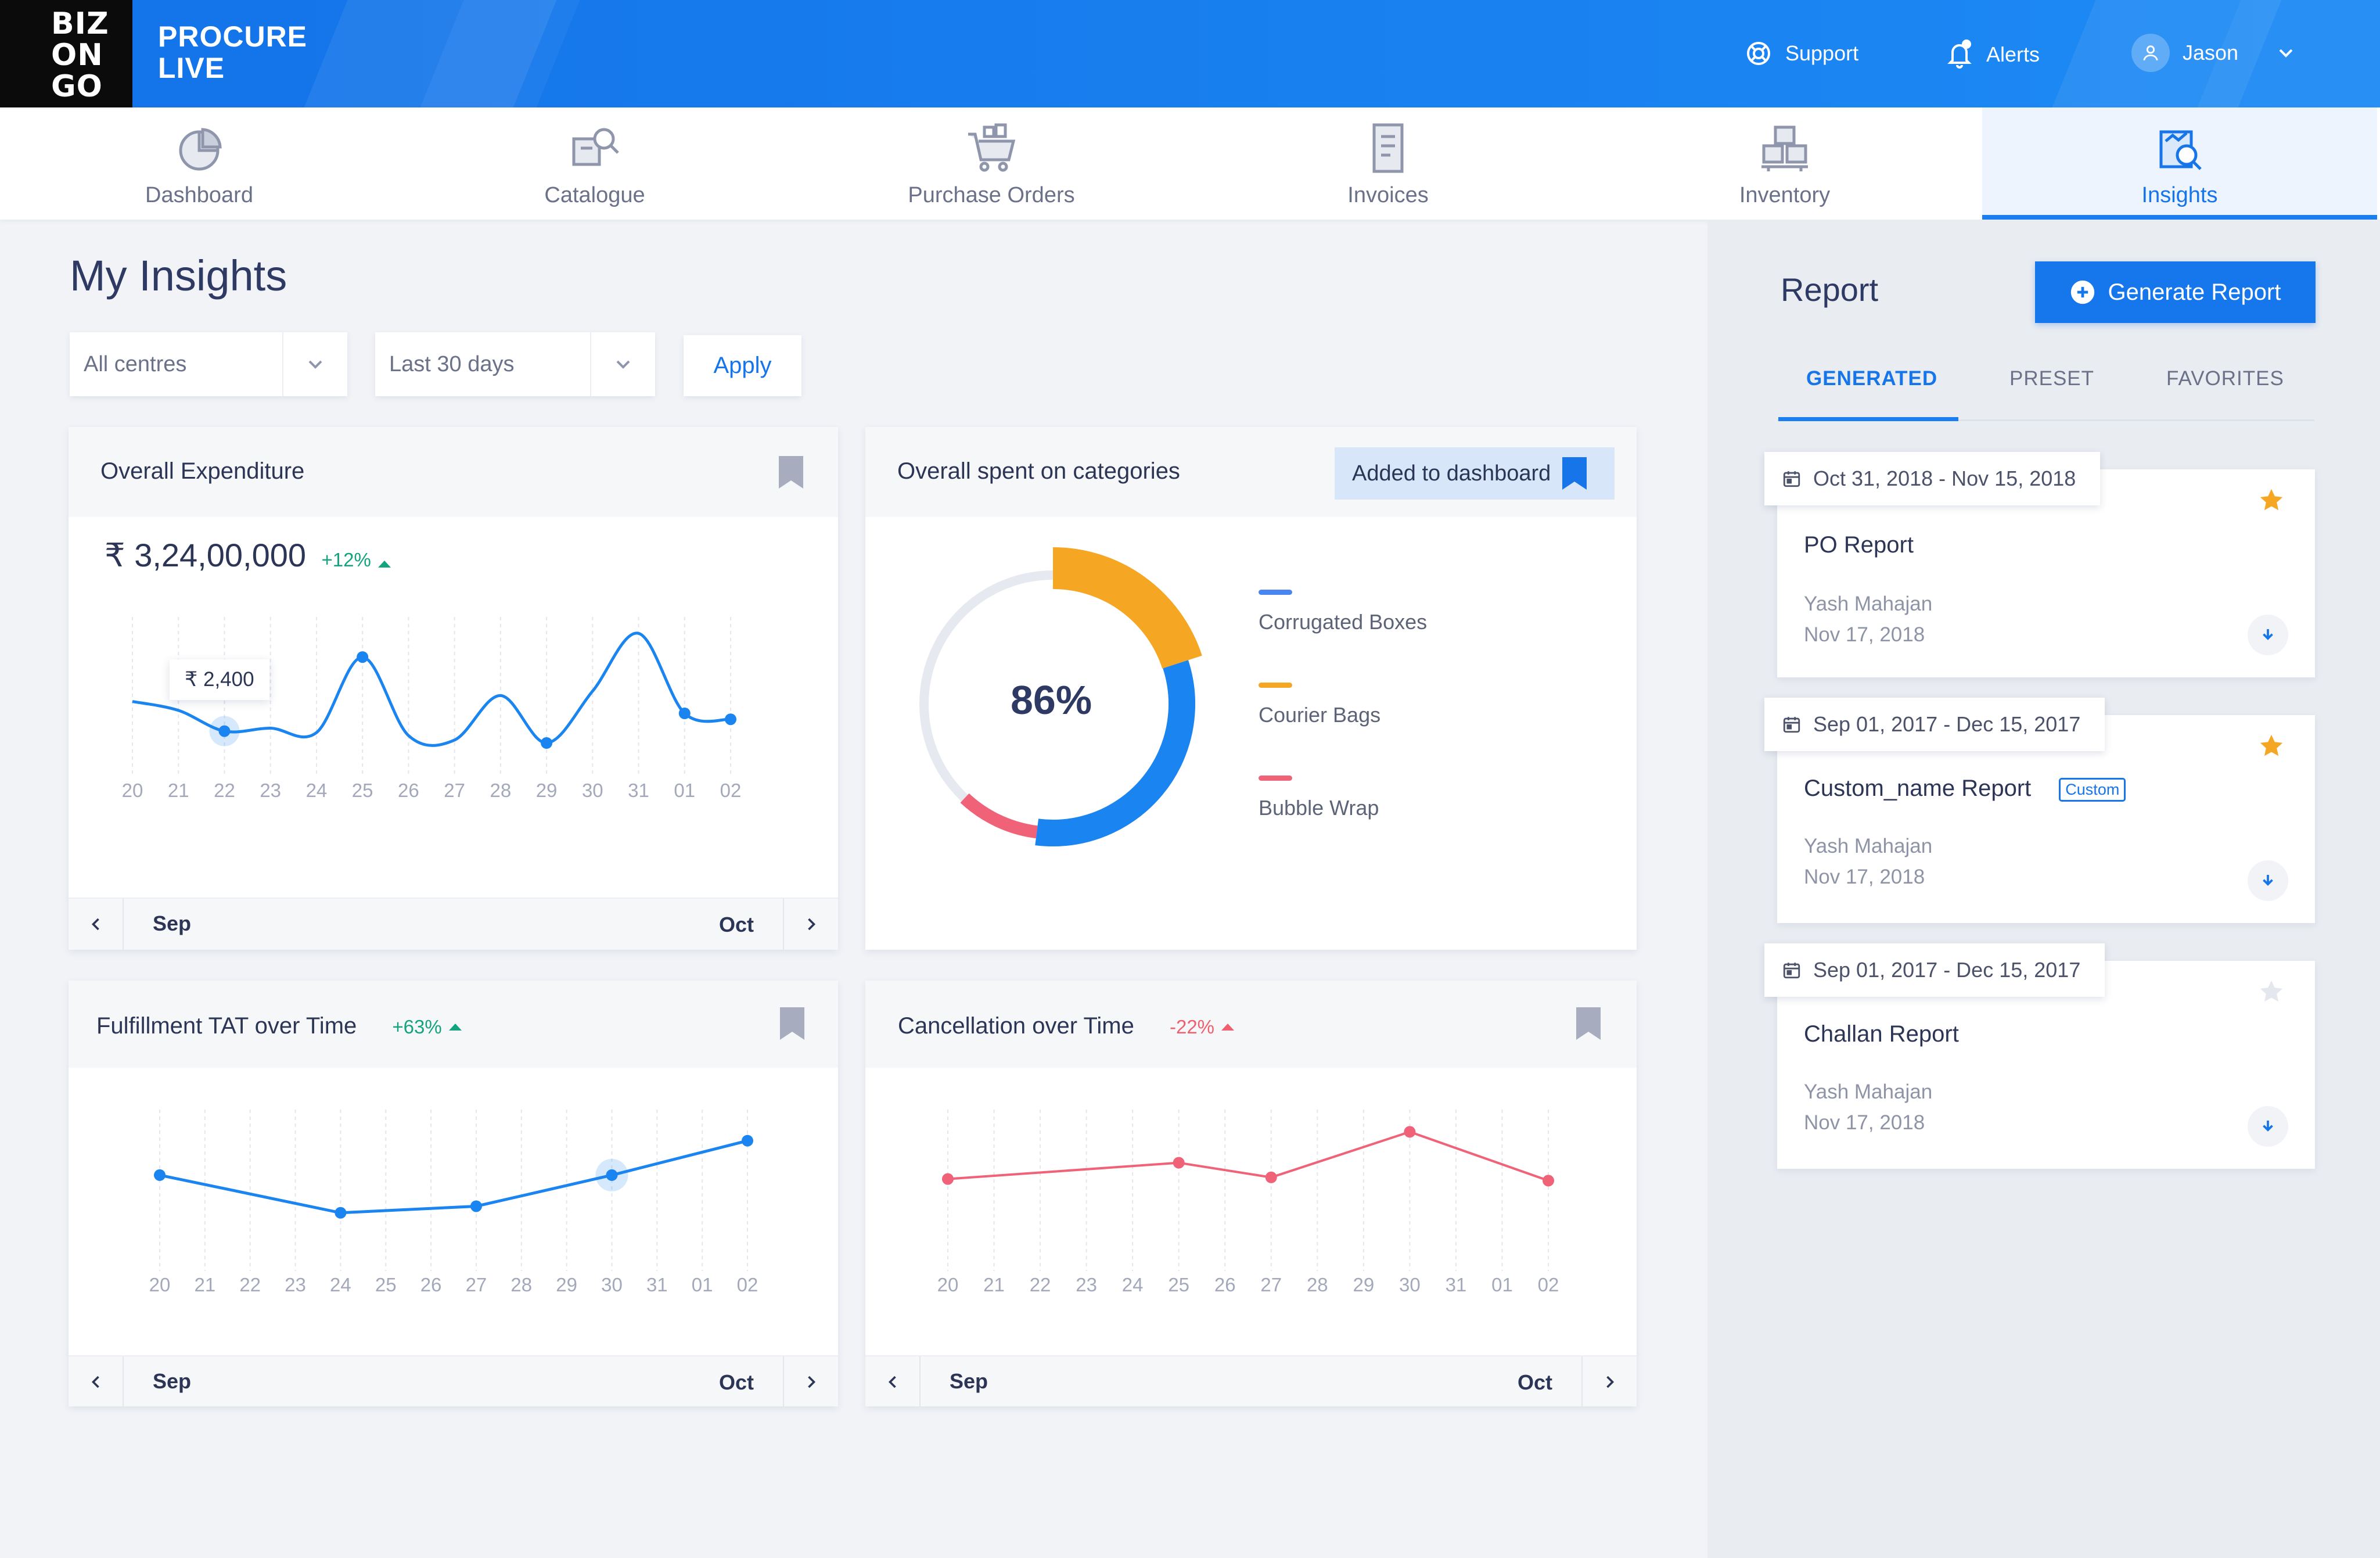  I want to click on brand-line: LIVE, so click(191, 68).